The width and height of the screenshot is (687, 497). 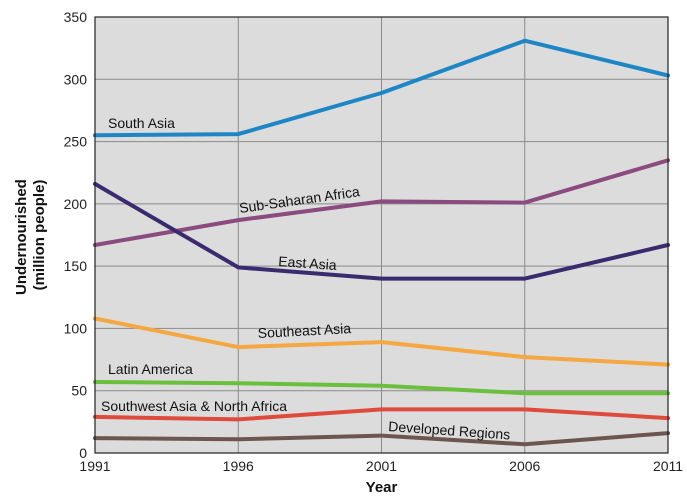 I want to click on y-axis-title: Undernourished (million people), so click(x=30, y=235).